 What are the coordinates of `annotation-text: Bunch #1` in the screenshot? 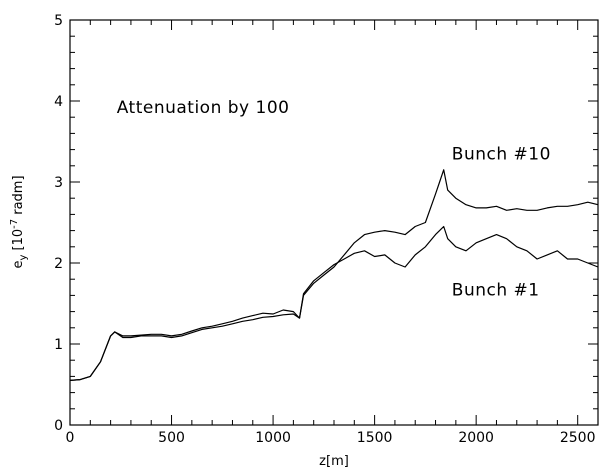 It's located at (496, 290).